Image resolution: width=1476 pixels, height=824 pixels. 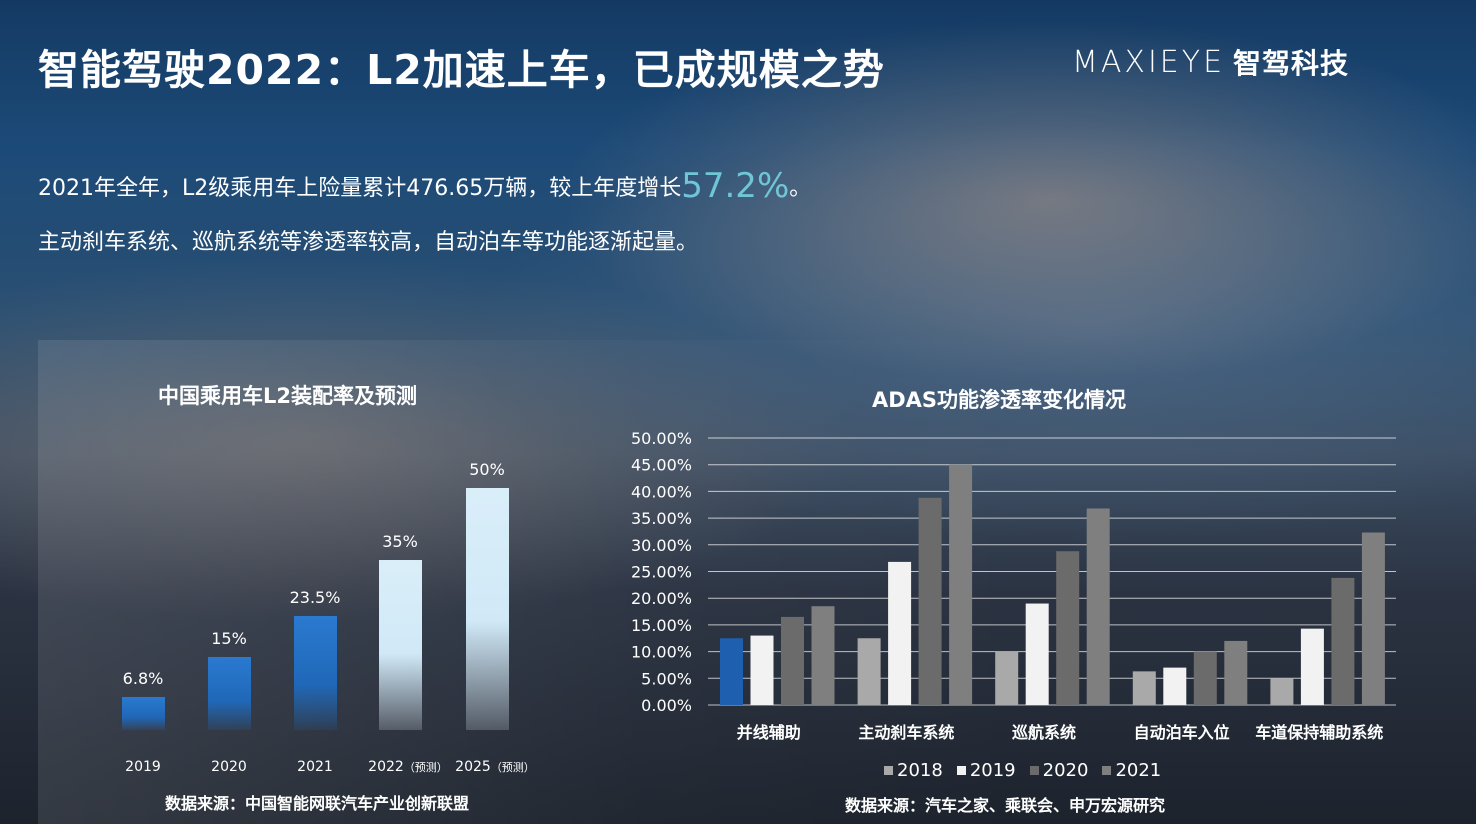 What do you see at coordinates (495, 767) in the screenshot?
I see `l2-year-label-2025: 2025（预测）` at bounding box center [495, 767].